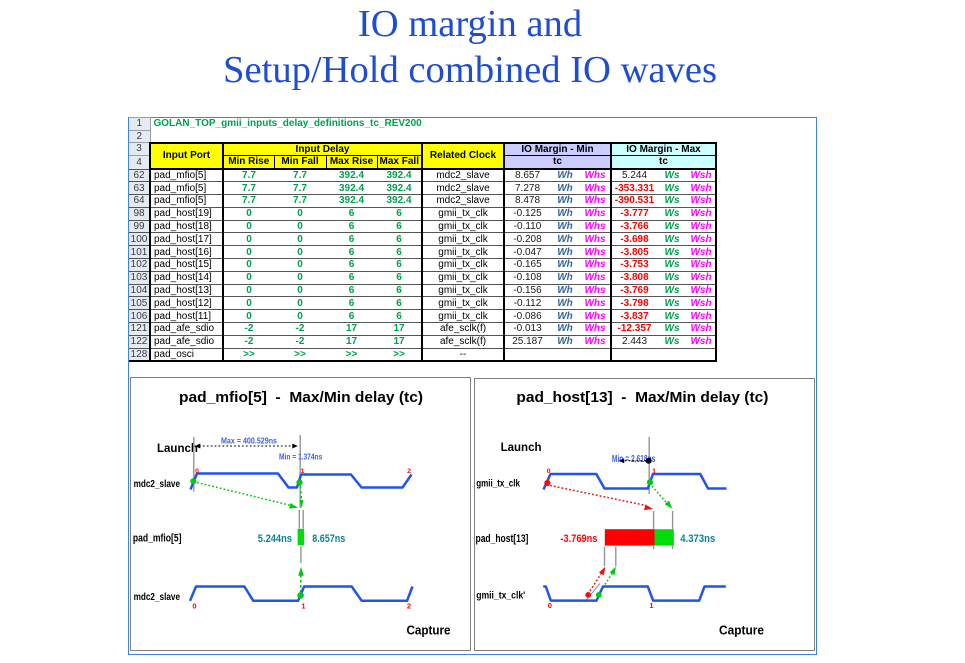  Describe the element at coordinates (328, 539) in the screenshot. I see `svg-text: 8.657ns` at that location.